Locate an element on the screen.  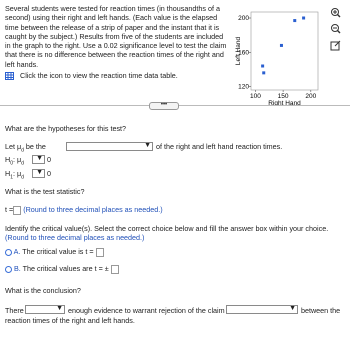
x-tick-label: 100 is located at coordinates (255, 96).